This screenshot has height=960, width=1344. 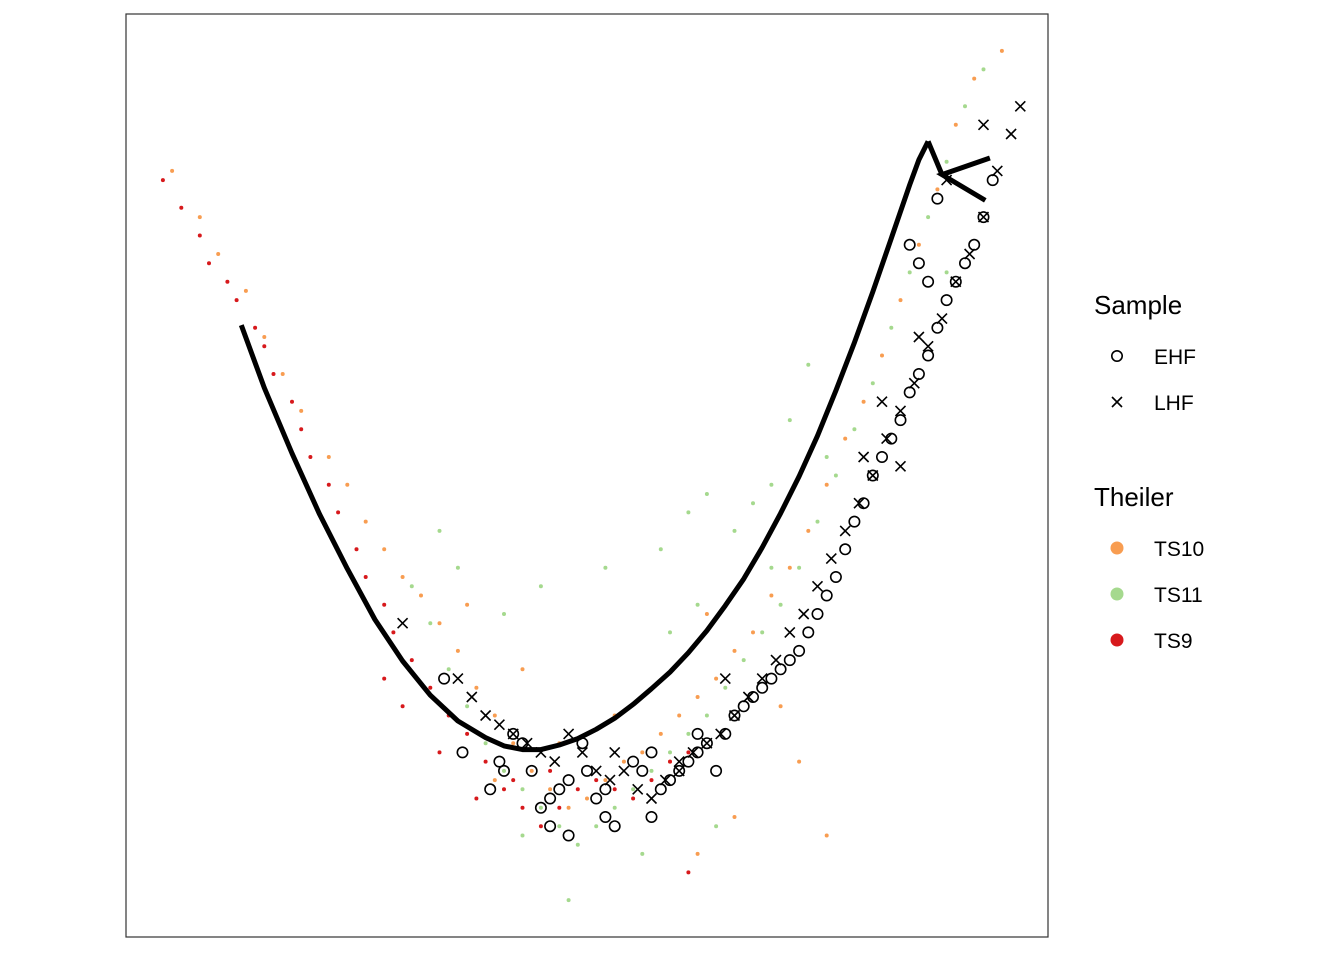 What do you see at coordinates (1179, 549) in the screenshot?
I see `legend-label-ts10: TS10` at bounding box center [1179, 549].